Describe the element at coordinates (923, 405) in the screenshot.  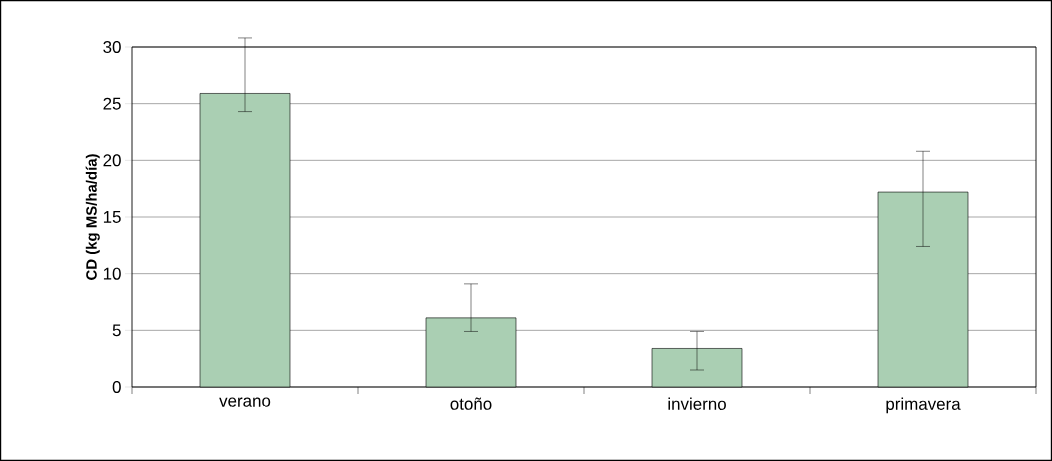
I see `x-tick-label: primavera` at that location.